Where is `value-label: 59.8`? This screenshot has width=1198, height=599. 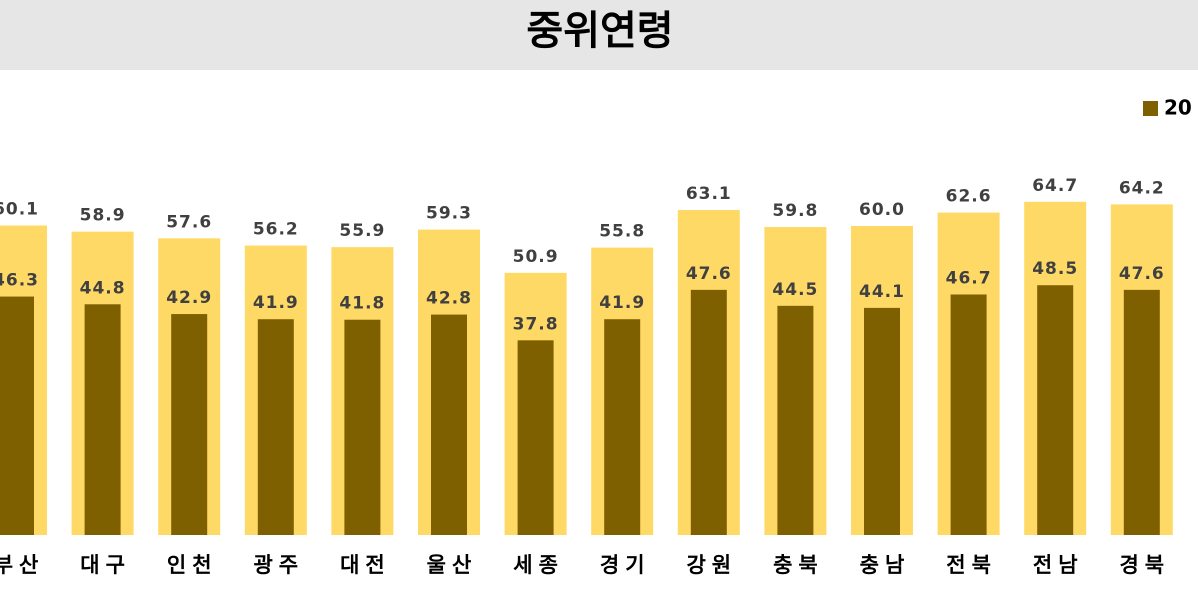
value-label: 59.8 is located at coordinates (795, 211).